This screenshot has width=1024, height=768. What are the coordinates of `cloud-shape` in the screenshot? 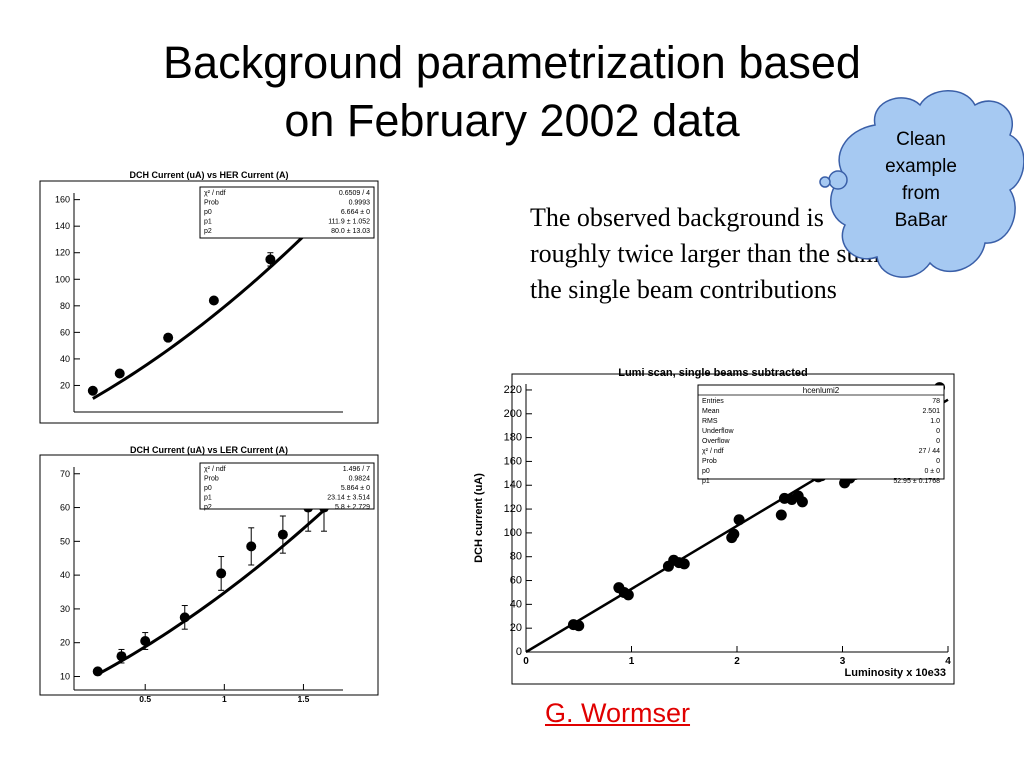 It's located at (927, 184).